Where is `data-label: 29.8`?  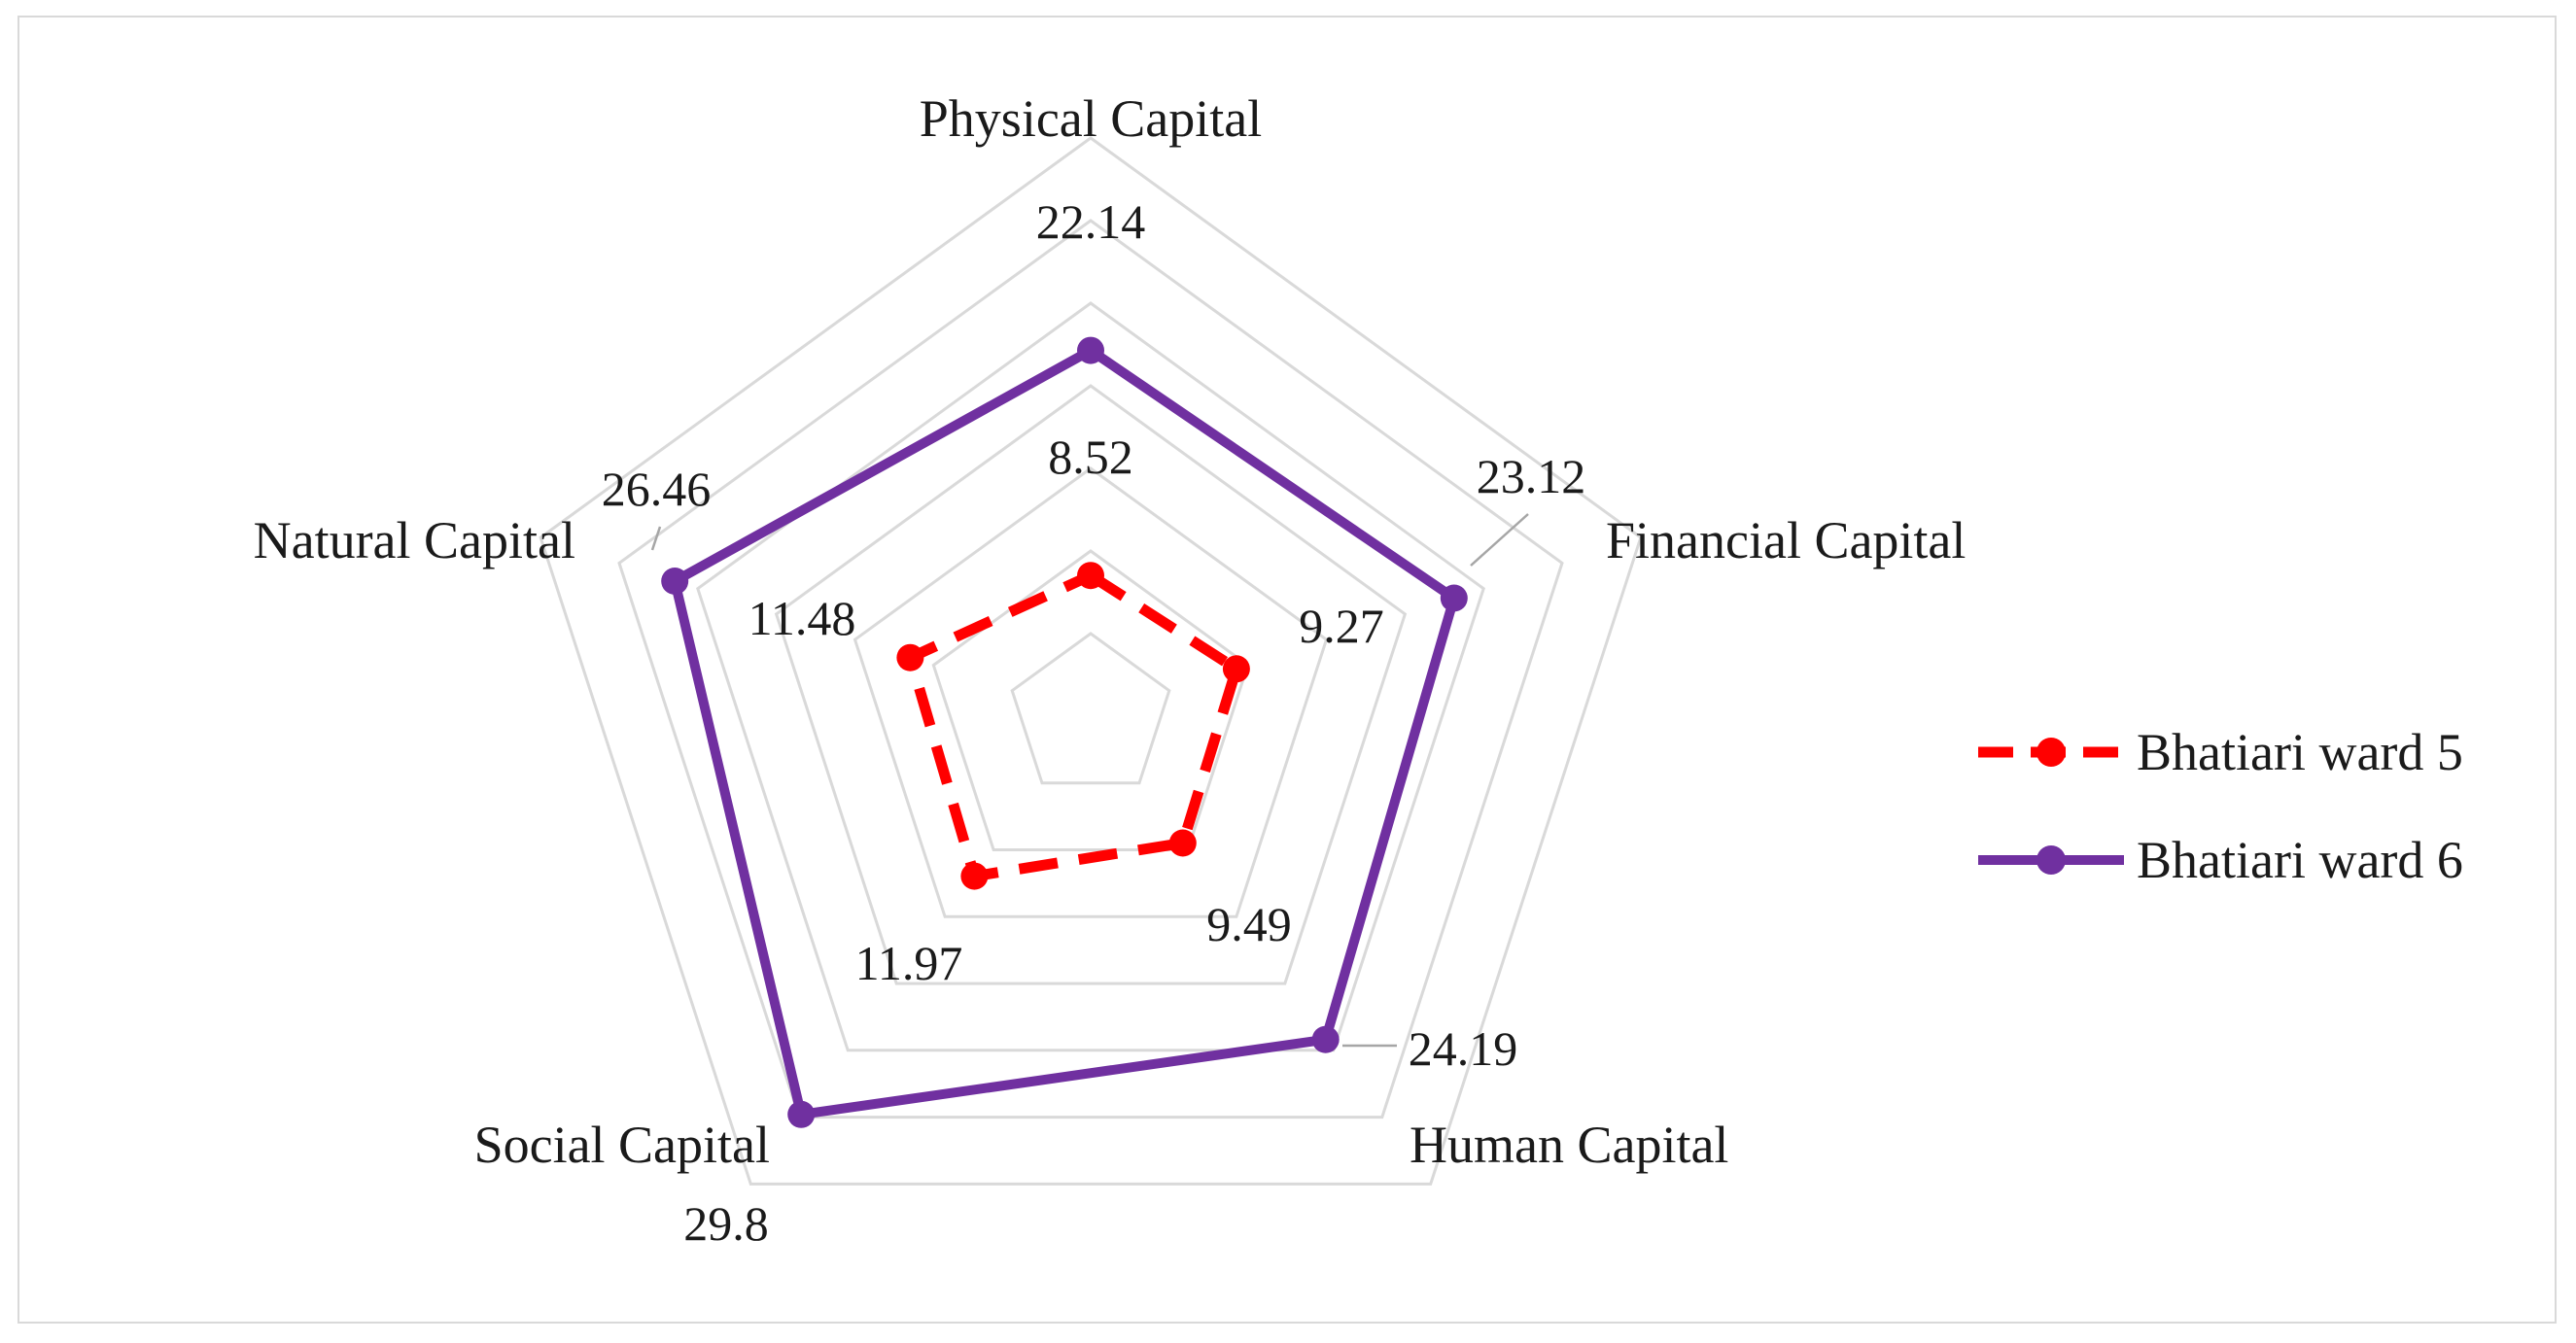 data-label: 29.8 is located at coordinates (726, 1223).